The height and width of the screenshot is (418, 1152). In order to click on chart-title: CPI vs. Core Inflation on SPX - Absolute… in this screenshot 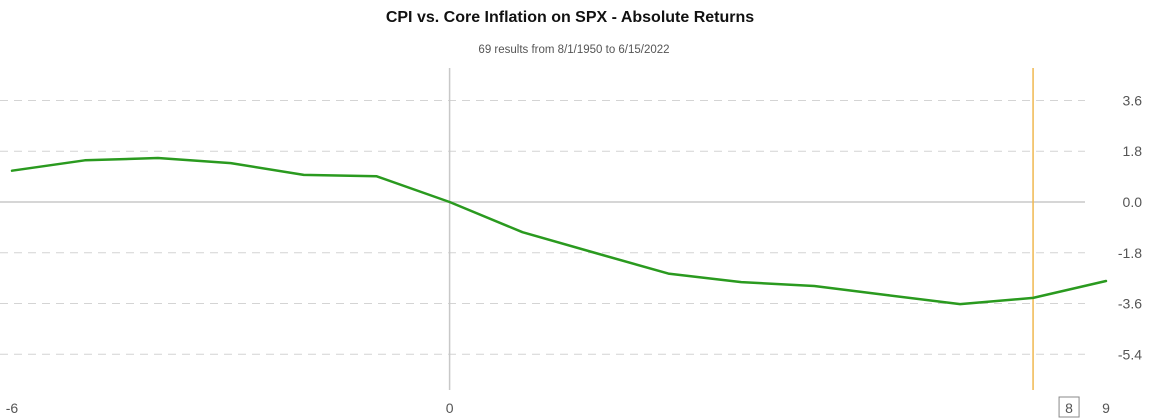, I will do `click(570, 17)`.